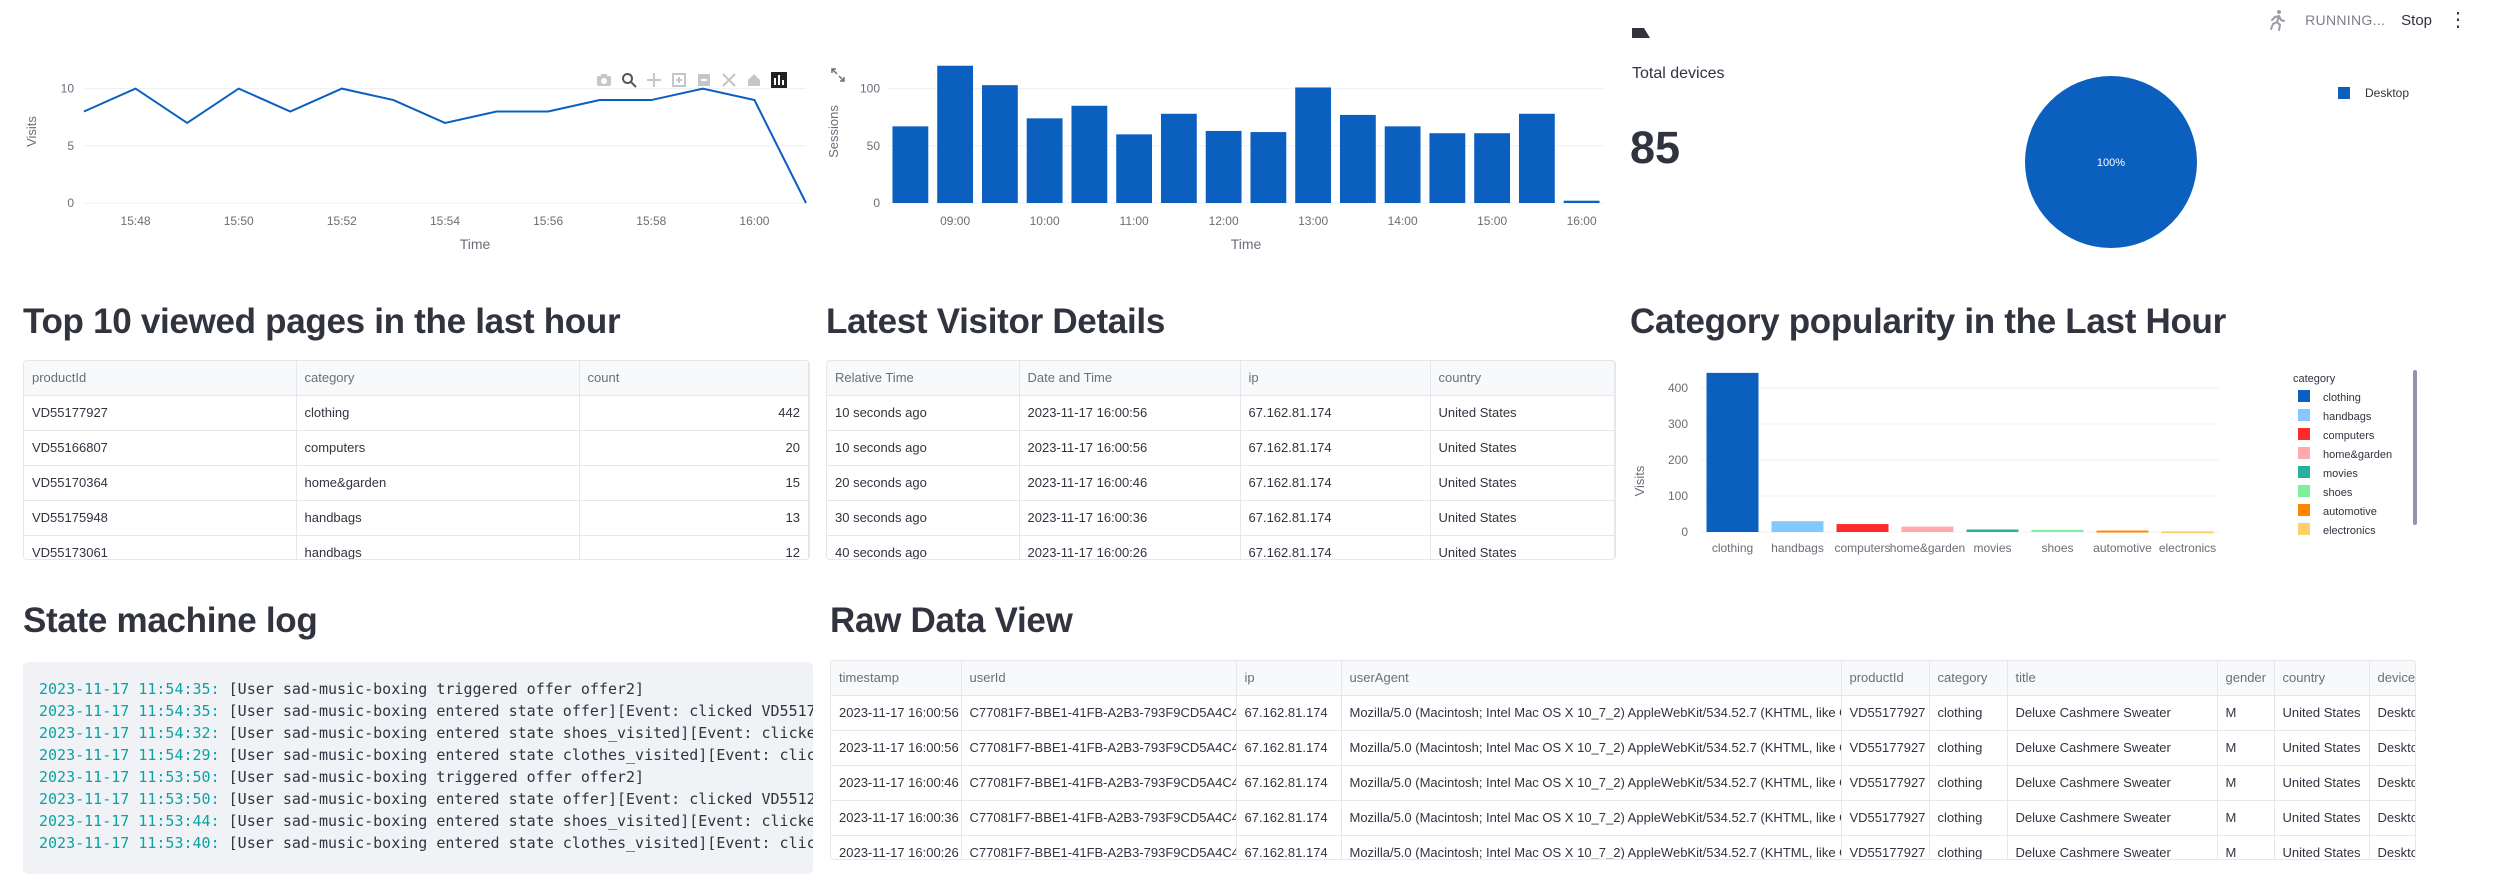 The width and height of the screenshot is (2494, 884). Describe the element at coordinates (729, 80) in the screenshot. I see `autoscale-icon` at that location.